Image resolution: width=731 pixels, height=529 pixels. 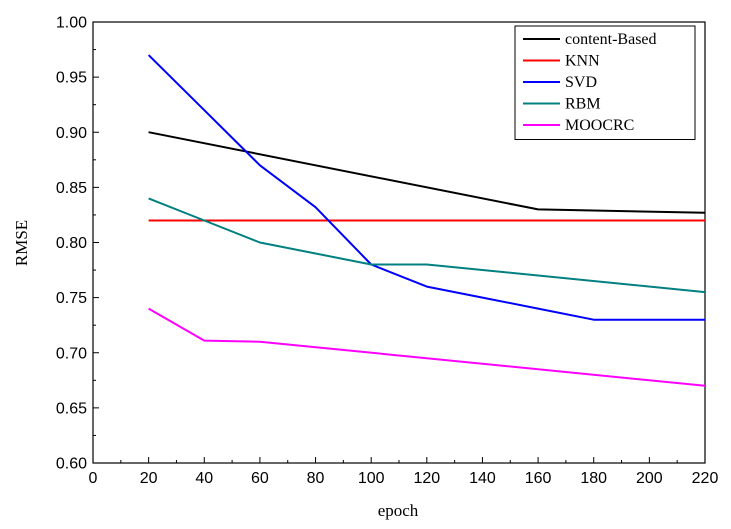 What do you see at coordinates (71, 78) in the screenshot?
I see `y-tick-label: 0.95` at bounding box center [71, 78].